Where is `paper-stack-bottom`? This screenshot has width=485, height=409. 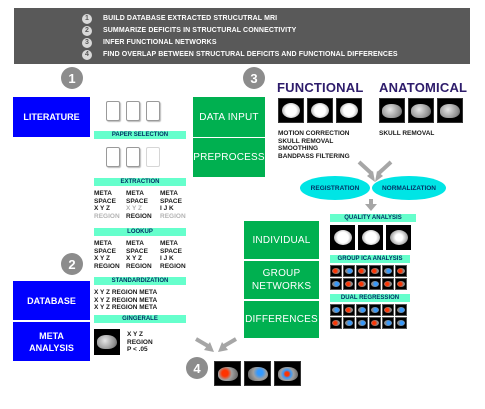 paper-stack-bottom is located at coordinates (133, 157).